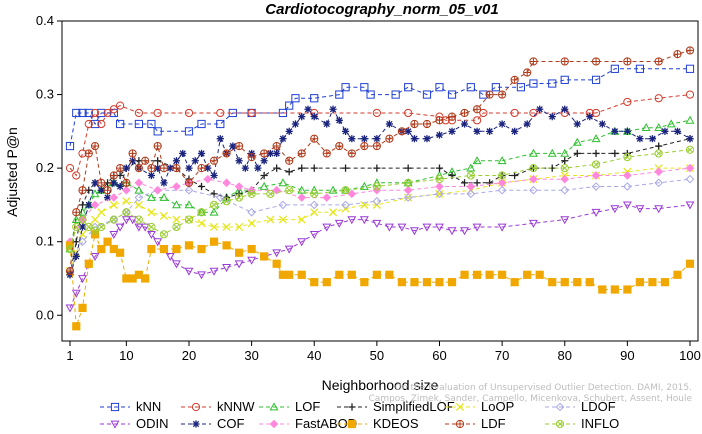  What do you see at coordinates (49, 167) in the screenshot?
I see `y-axis: 0.0 0.1 0.2 0.3 0.4` at bounding box center [49, 167].